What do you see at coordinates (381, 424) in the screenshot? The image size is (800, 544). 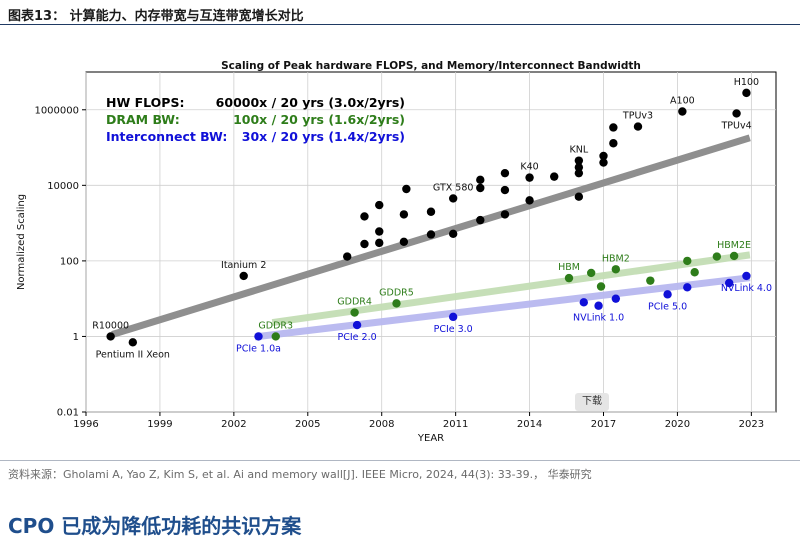 I see `x-tick-label: 2008` at bounding box center [381, 424].